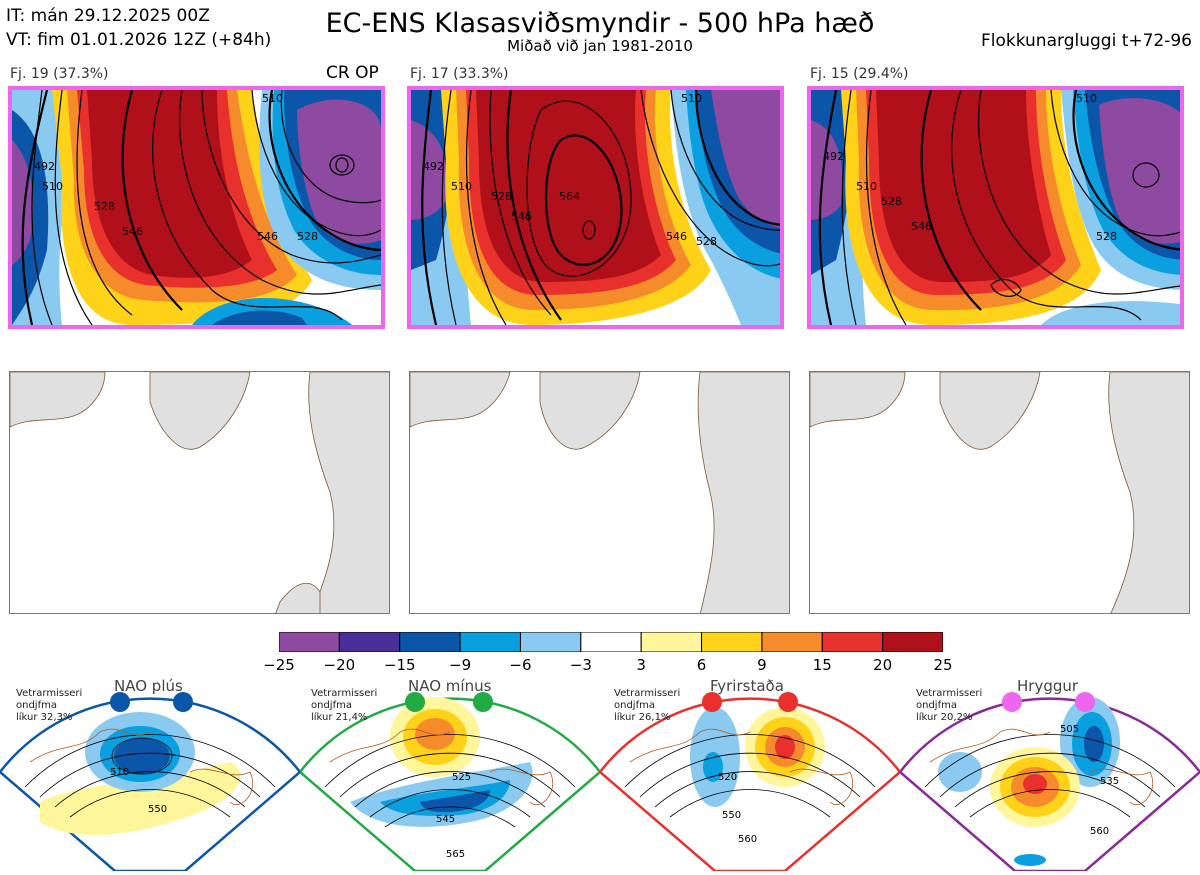 This screenshot has height=875, width=1200. What do you see at coordinates (1086, 41) in the screenshot?
I see `classification-window: Flokkunargluggi t+72-96` at bounding box center [1086, 41].